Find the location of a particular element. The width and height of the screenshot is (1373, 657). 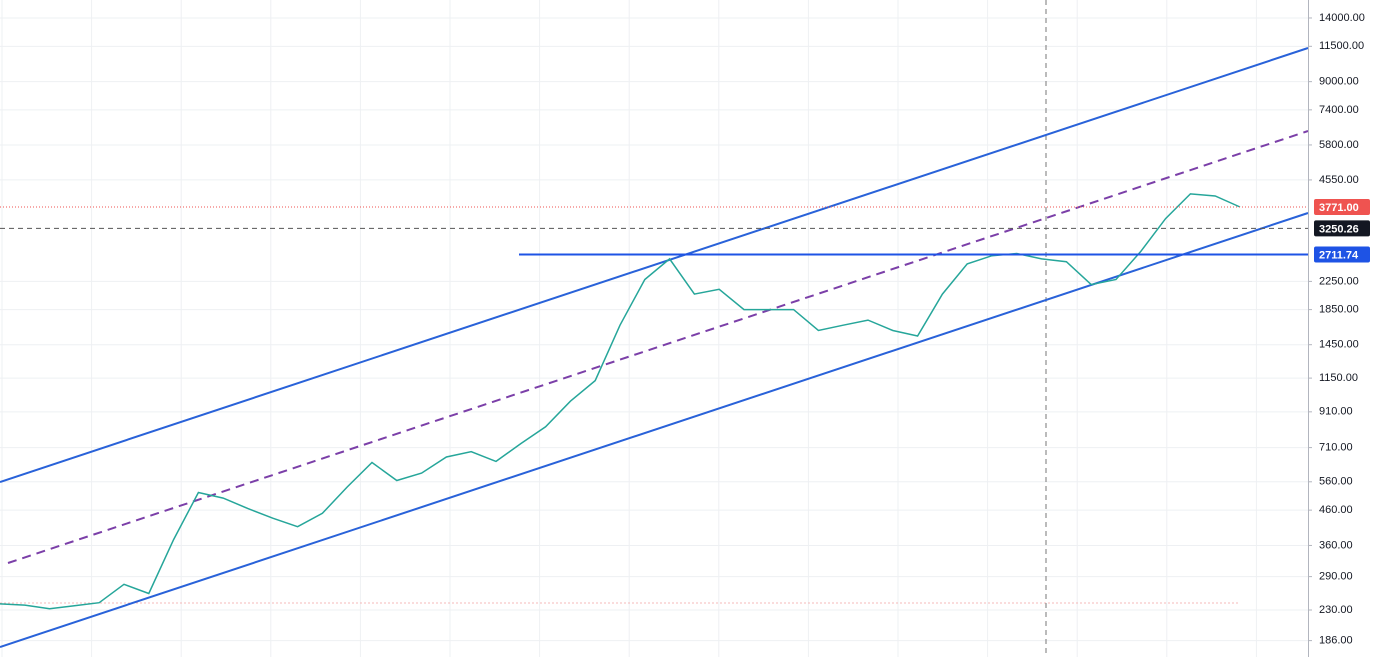

y-tick-label: 710.00 is located at coordinates (1336, 447).